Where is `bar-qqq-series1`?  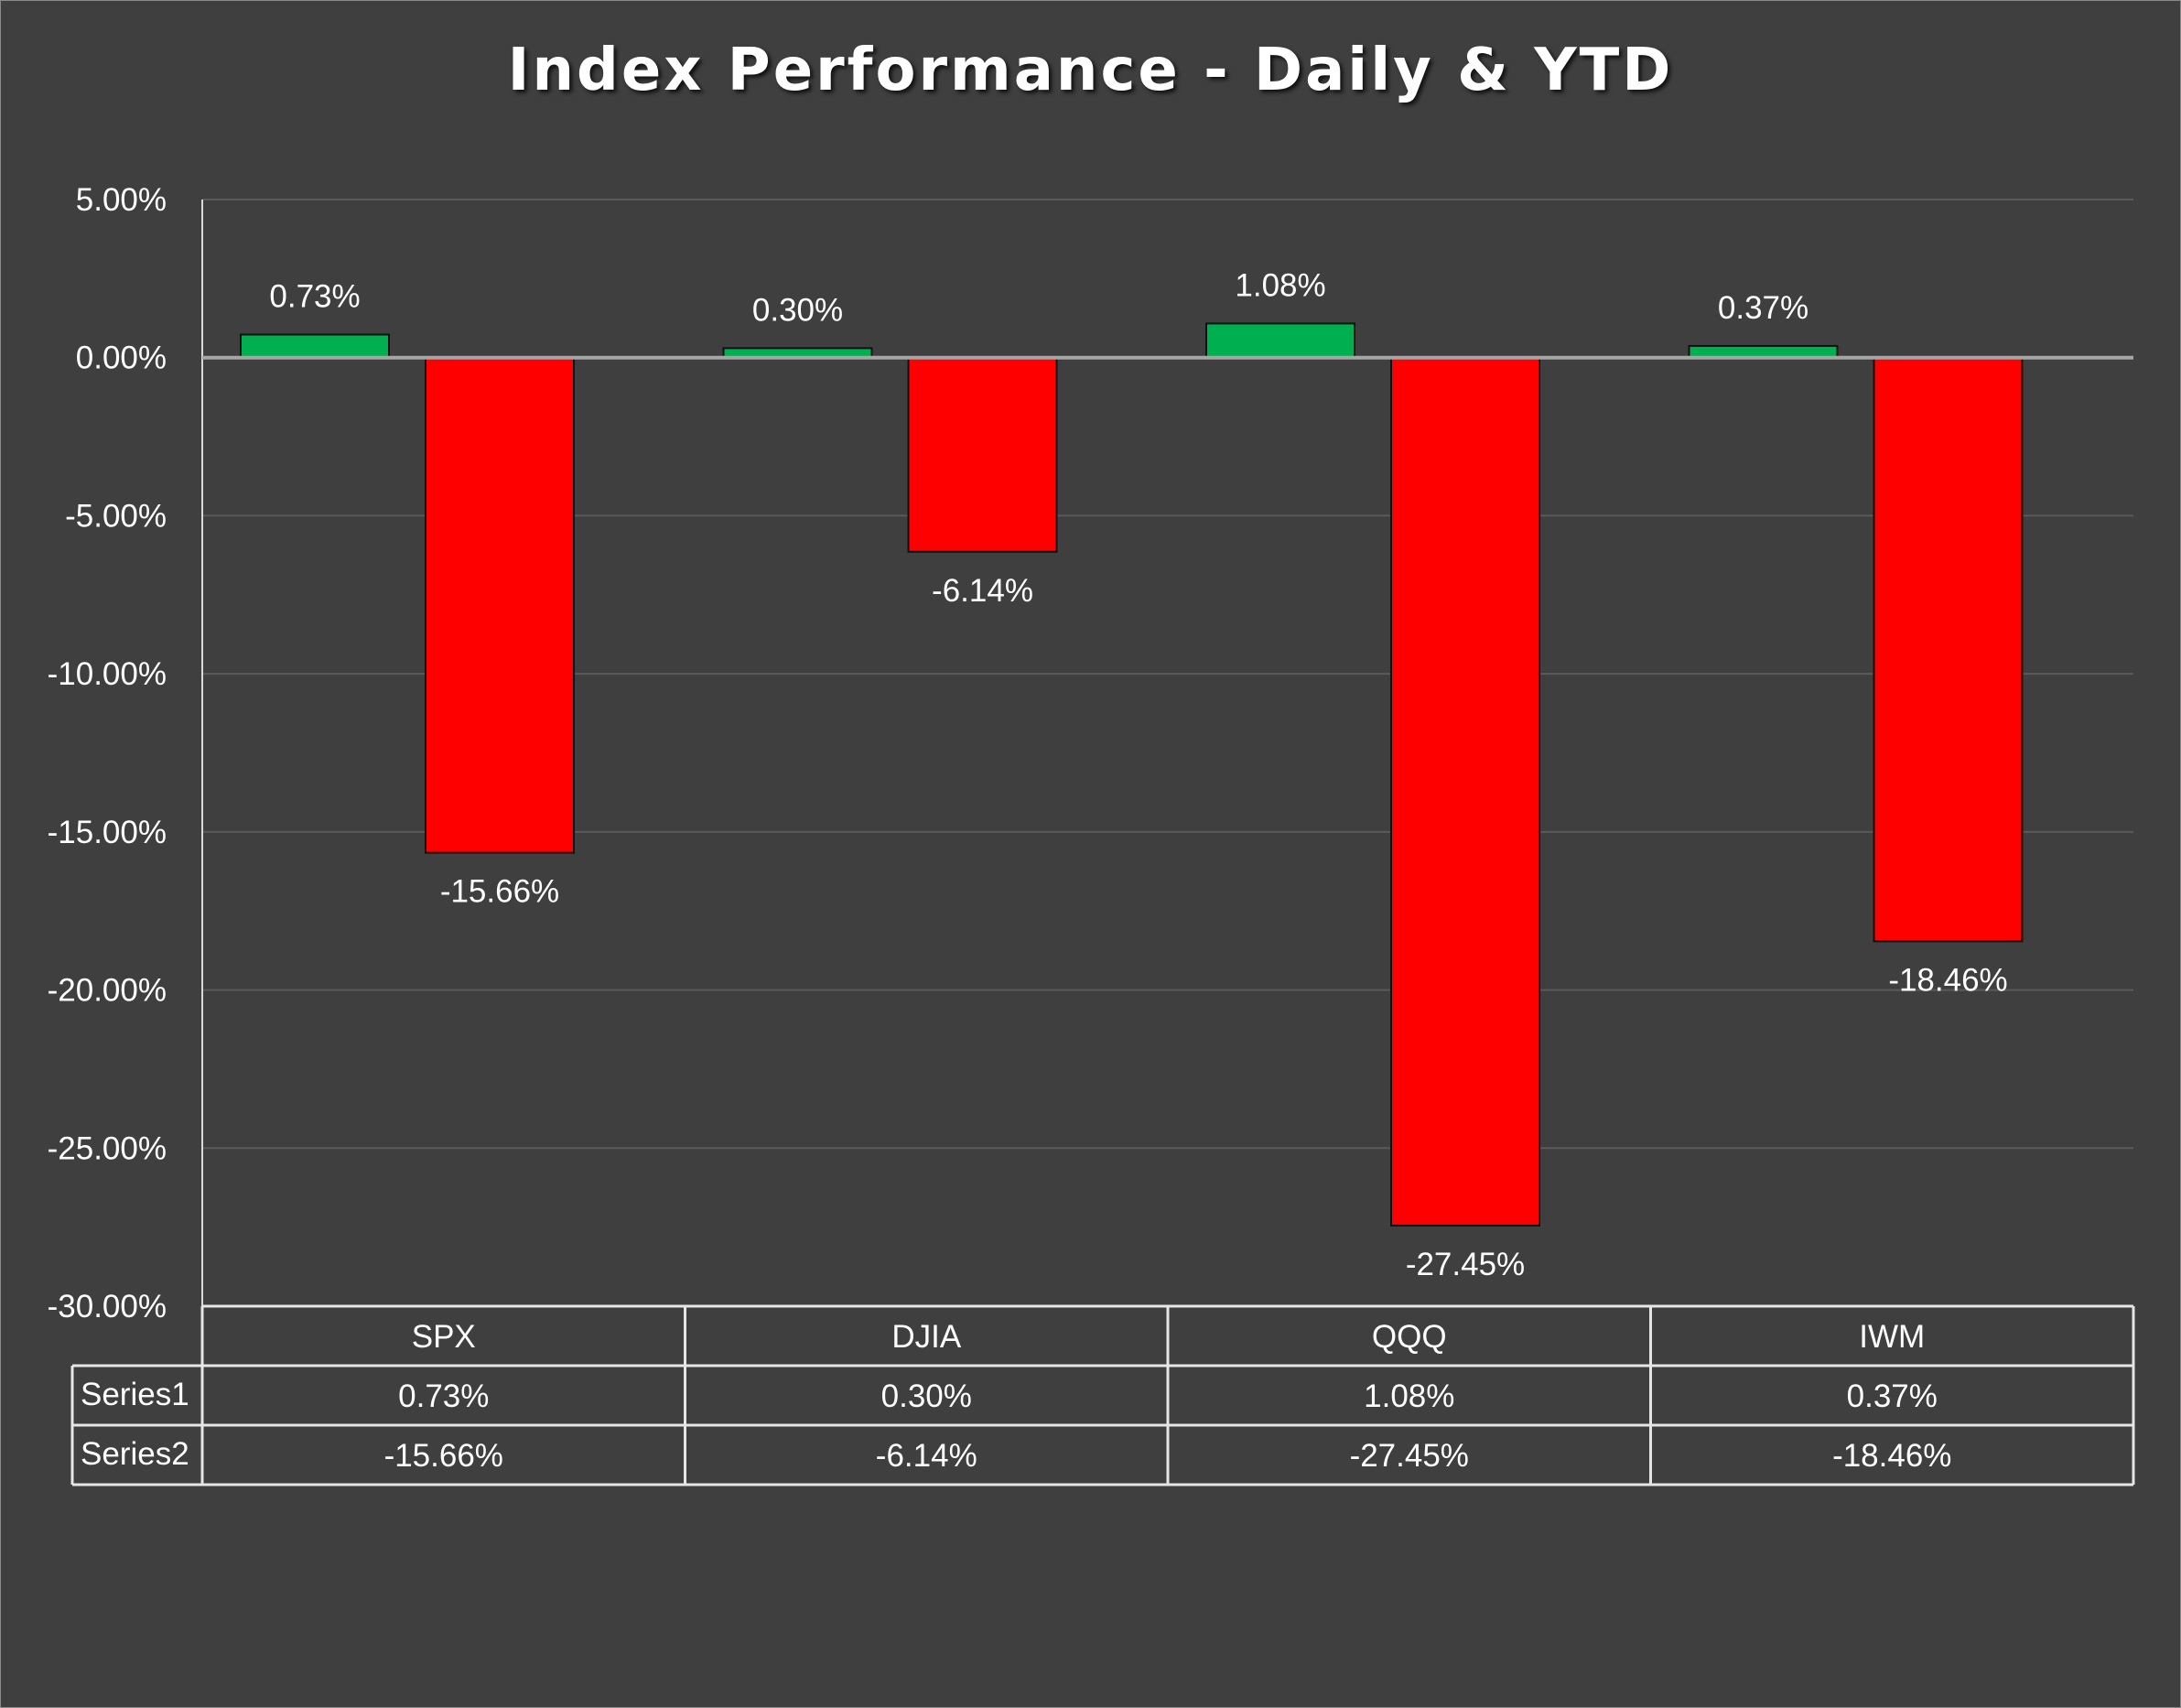
bar-qqq-series1 is located at coordinates (1280, 340).